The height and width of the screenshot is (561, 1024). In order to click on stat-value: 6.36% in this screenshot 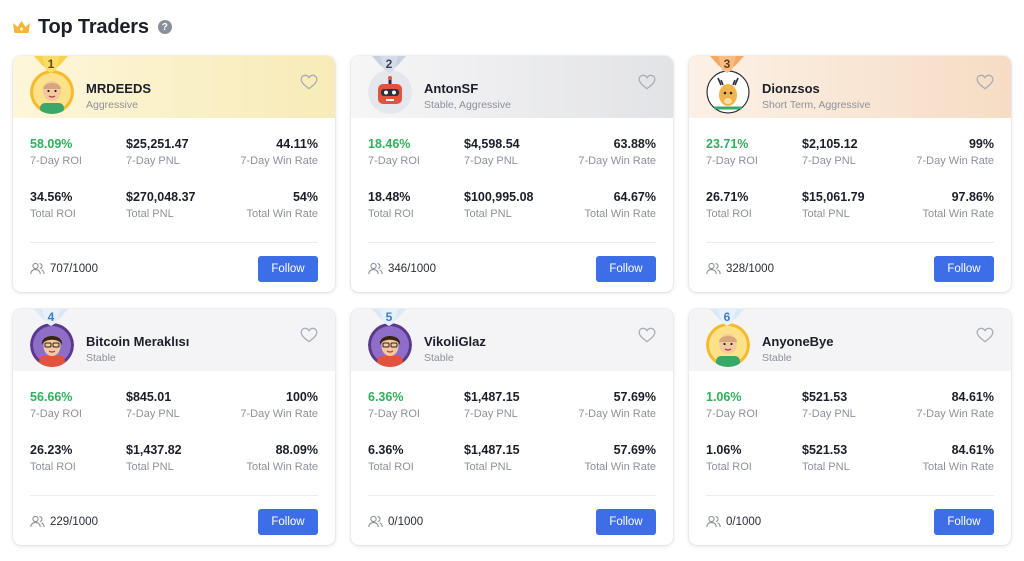, I will do `click(386, 397)`.